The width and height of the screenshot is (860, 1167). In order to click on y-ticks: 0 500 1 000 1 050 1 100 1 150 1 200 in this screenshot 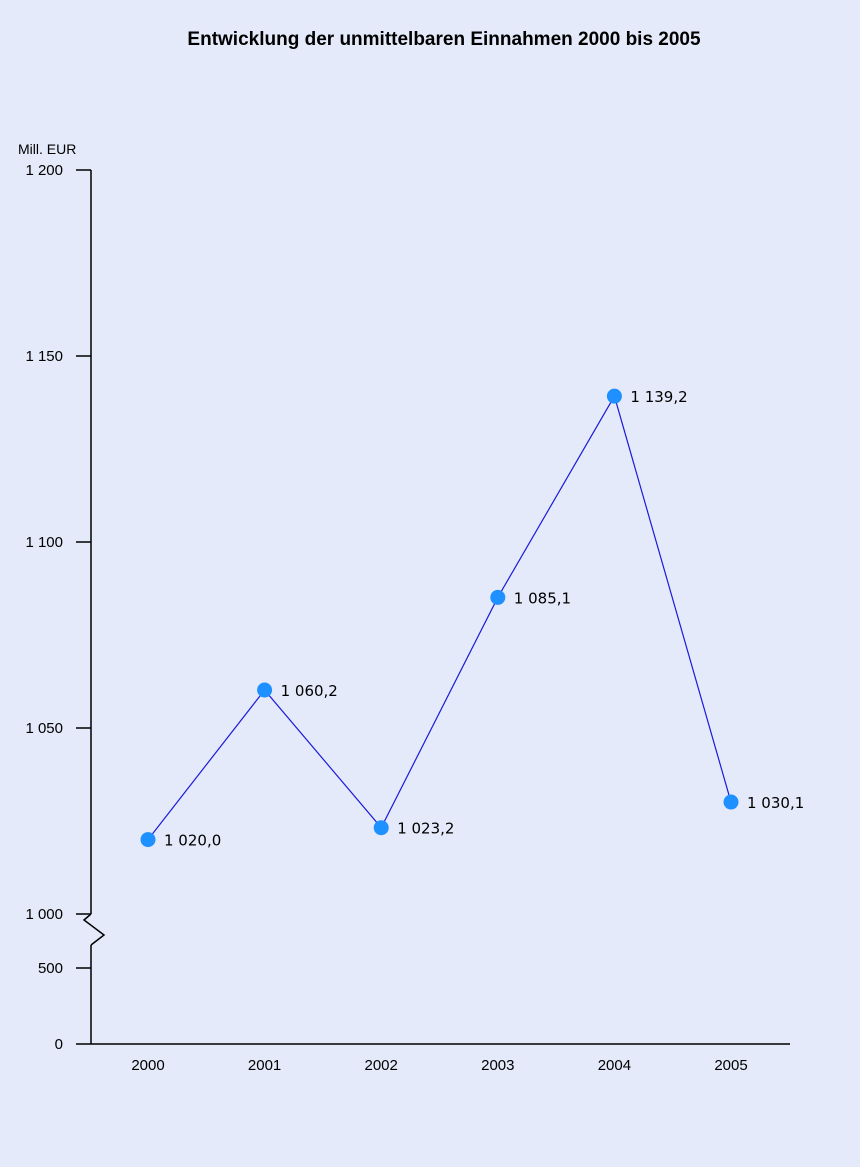, I will do `click(58, 607)`.